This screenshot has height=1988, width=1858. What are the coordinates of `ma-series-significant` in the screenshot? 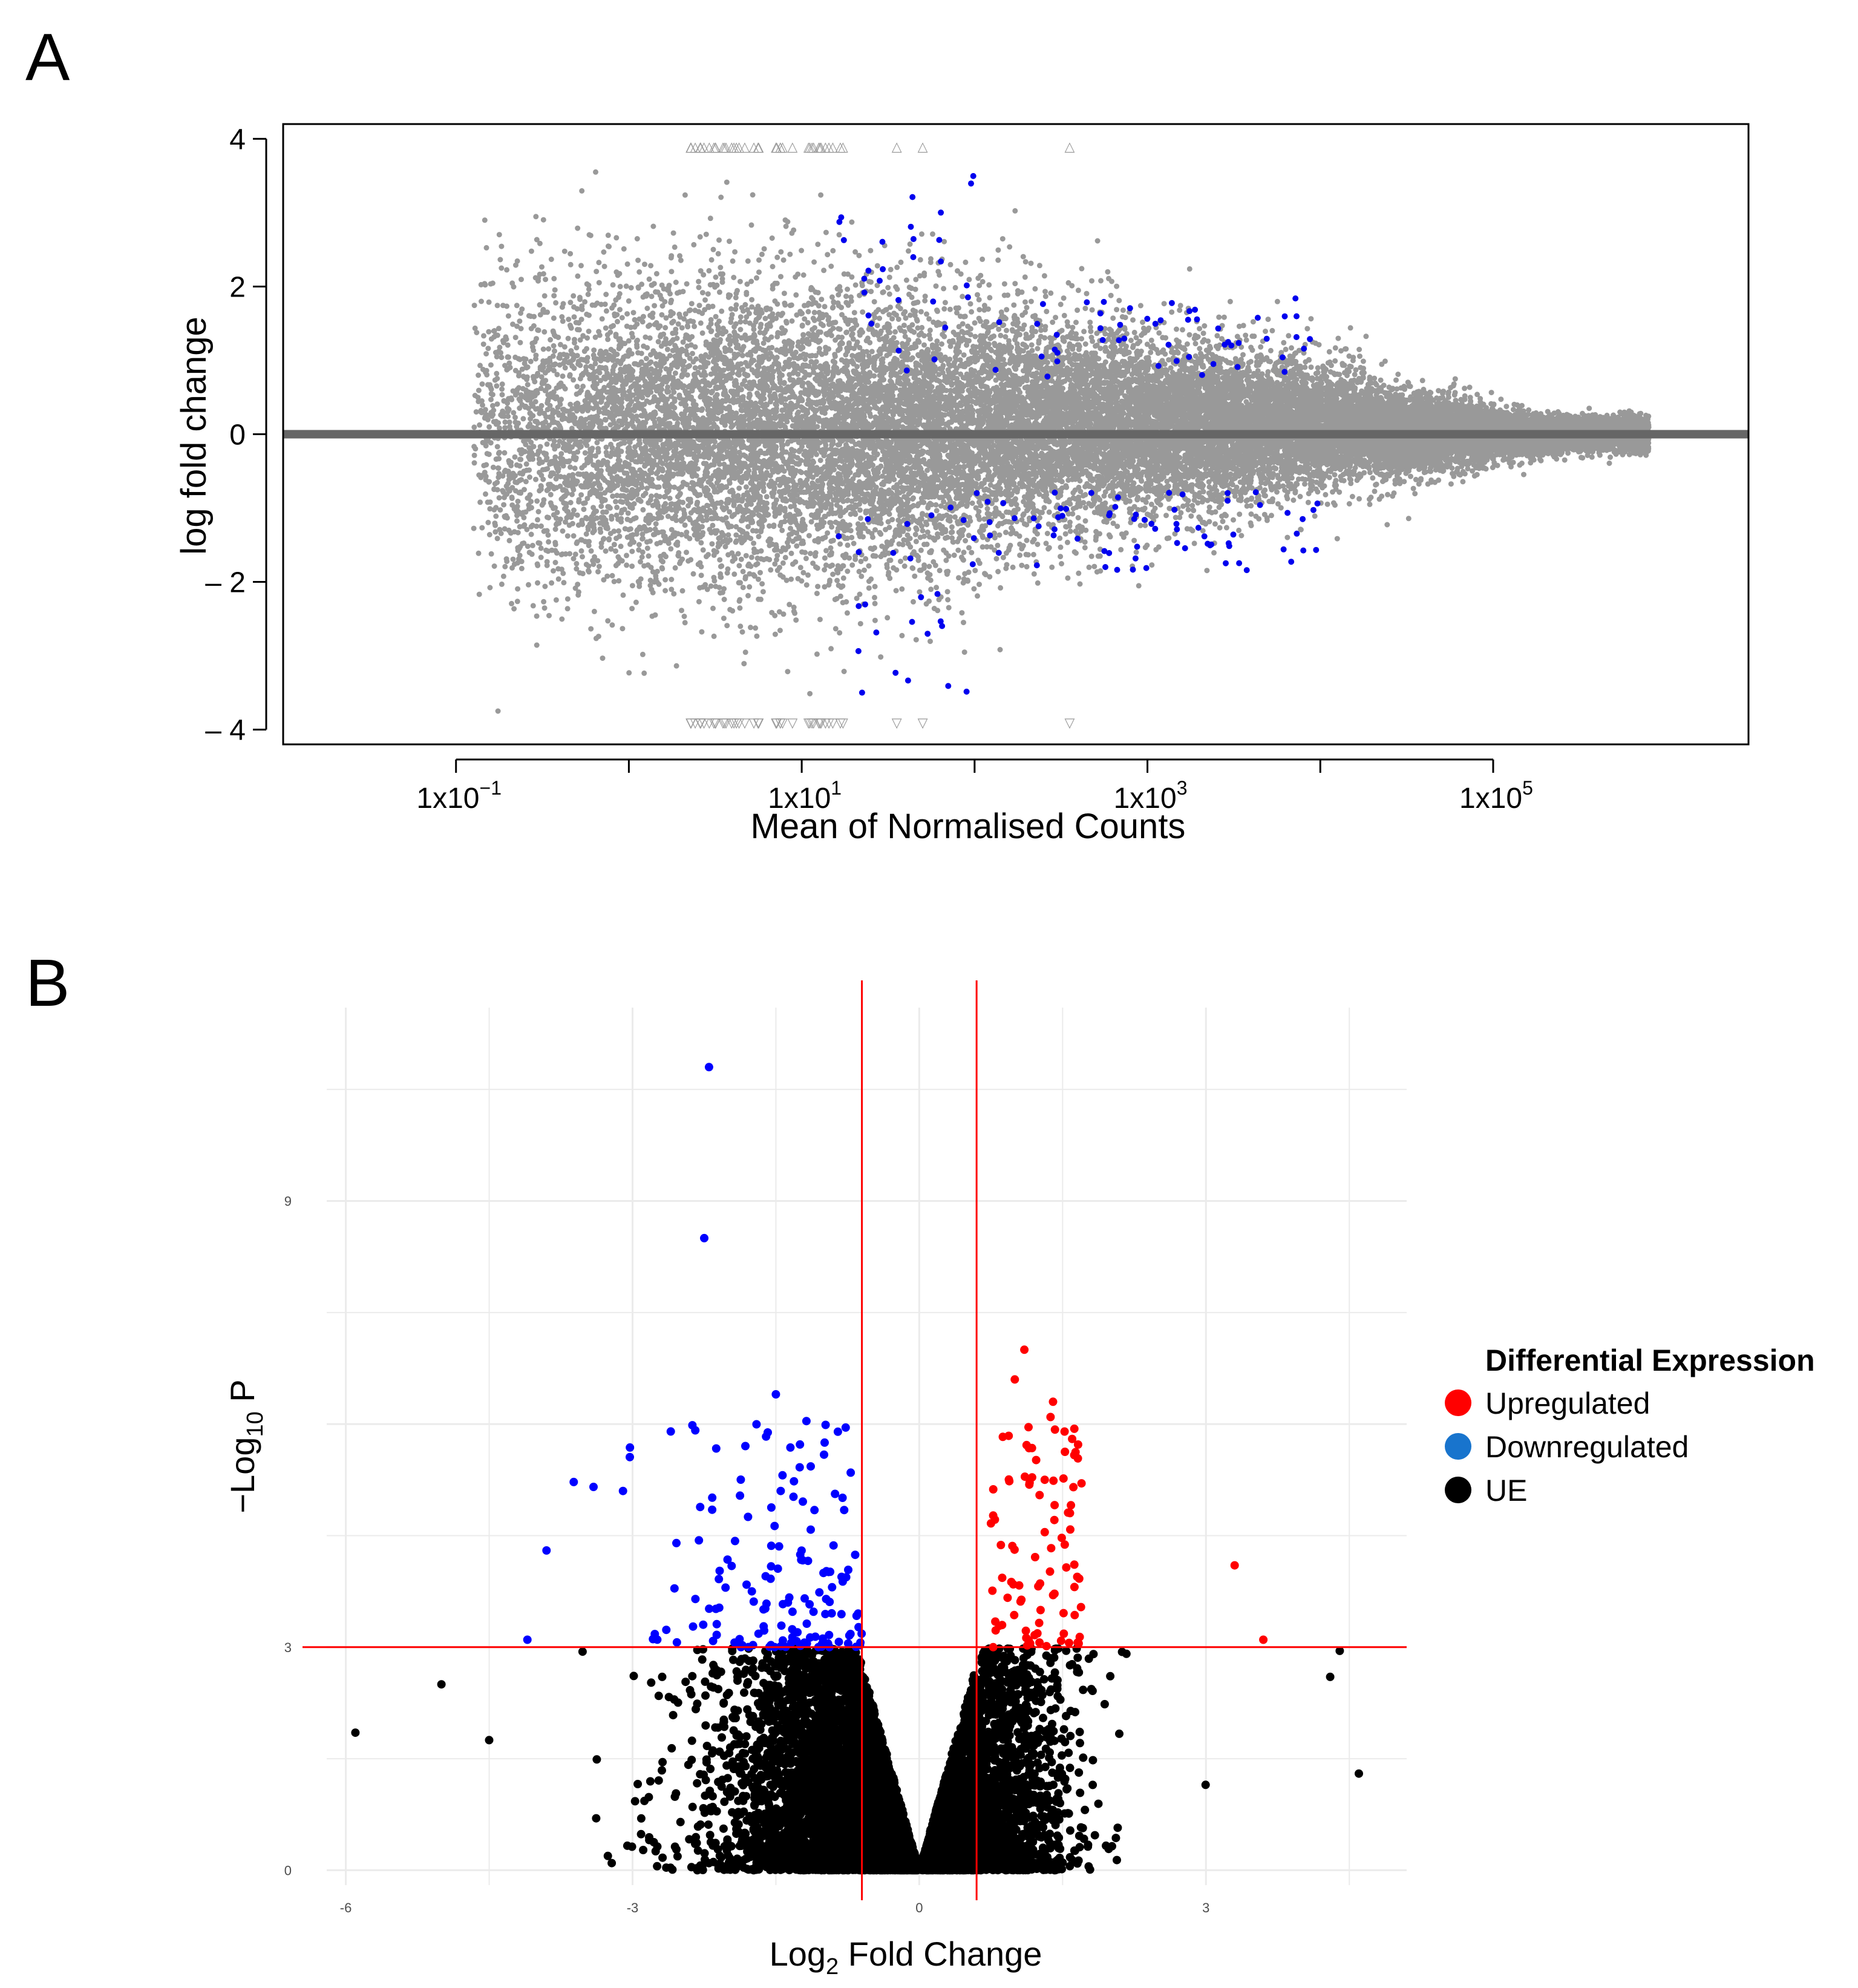 It's located at (1078, 434).